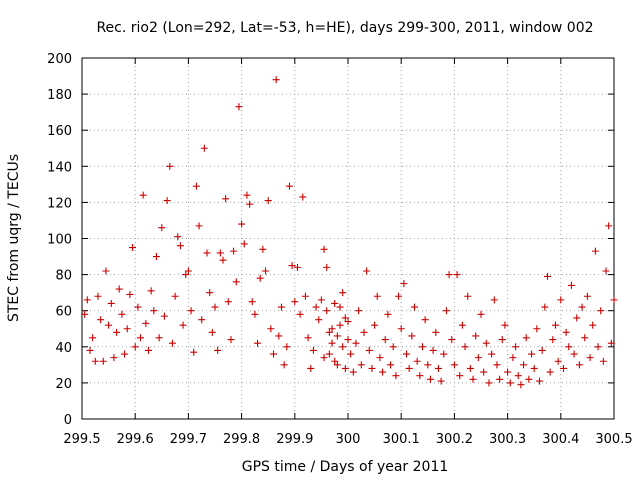 The image size is (640, 480). What do you see at coordinates (63, 384) in the screenshot?
I see `y-tick-label: 20` at bounding box center [63, 384].